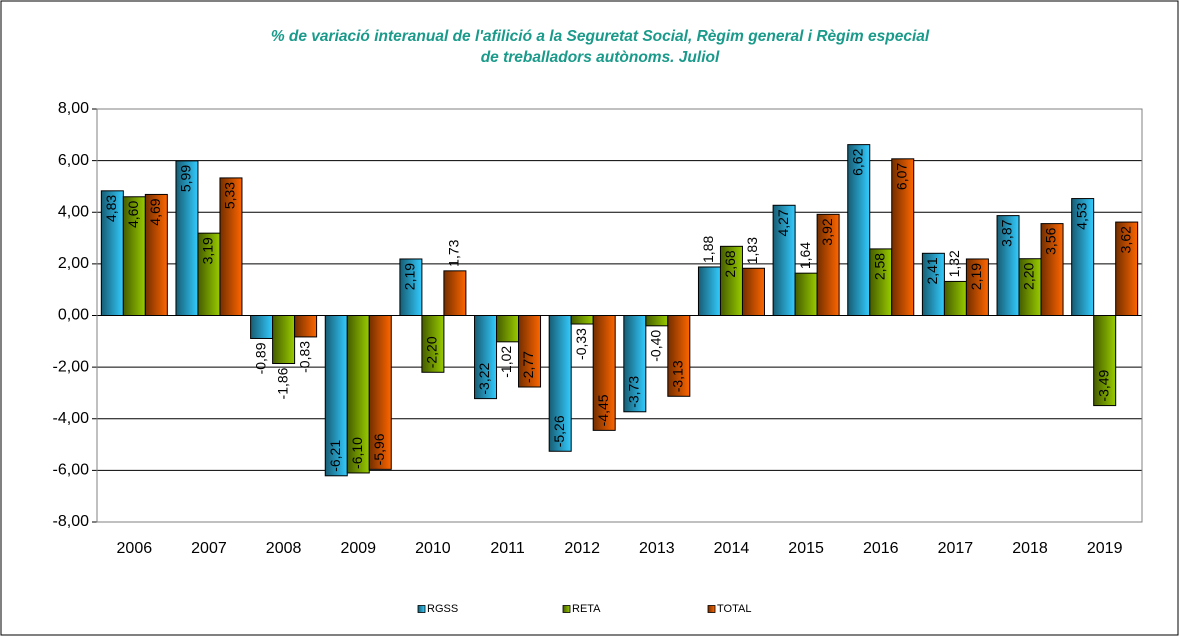 The image size is (1180, 637). I want to click on y-tick-label: -6,00, so click(71, 470).